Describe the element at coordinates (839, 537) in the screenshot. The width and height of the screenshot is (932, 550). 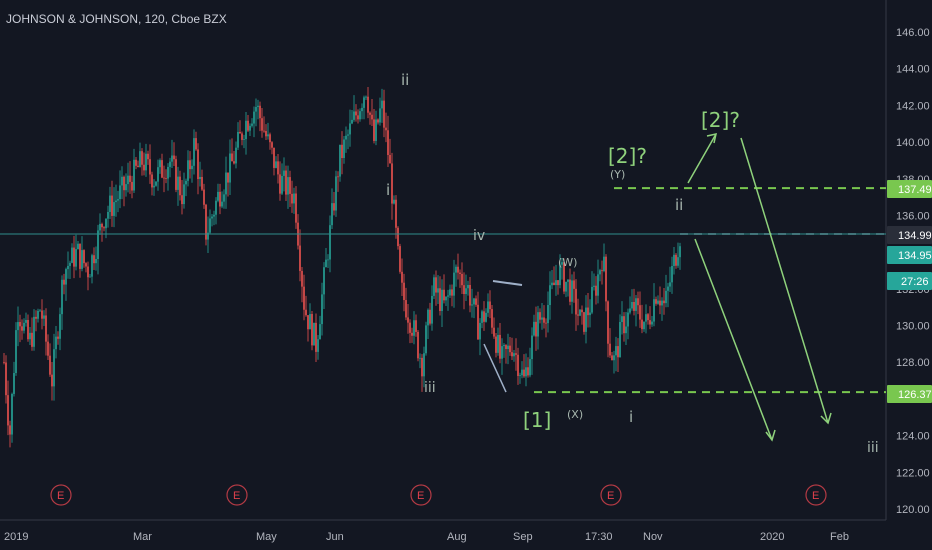
I see `x-tick-feb: Feb` at that location.